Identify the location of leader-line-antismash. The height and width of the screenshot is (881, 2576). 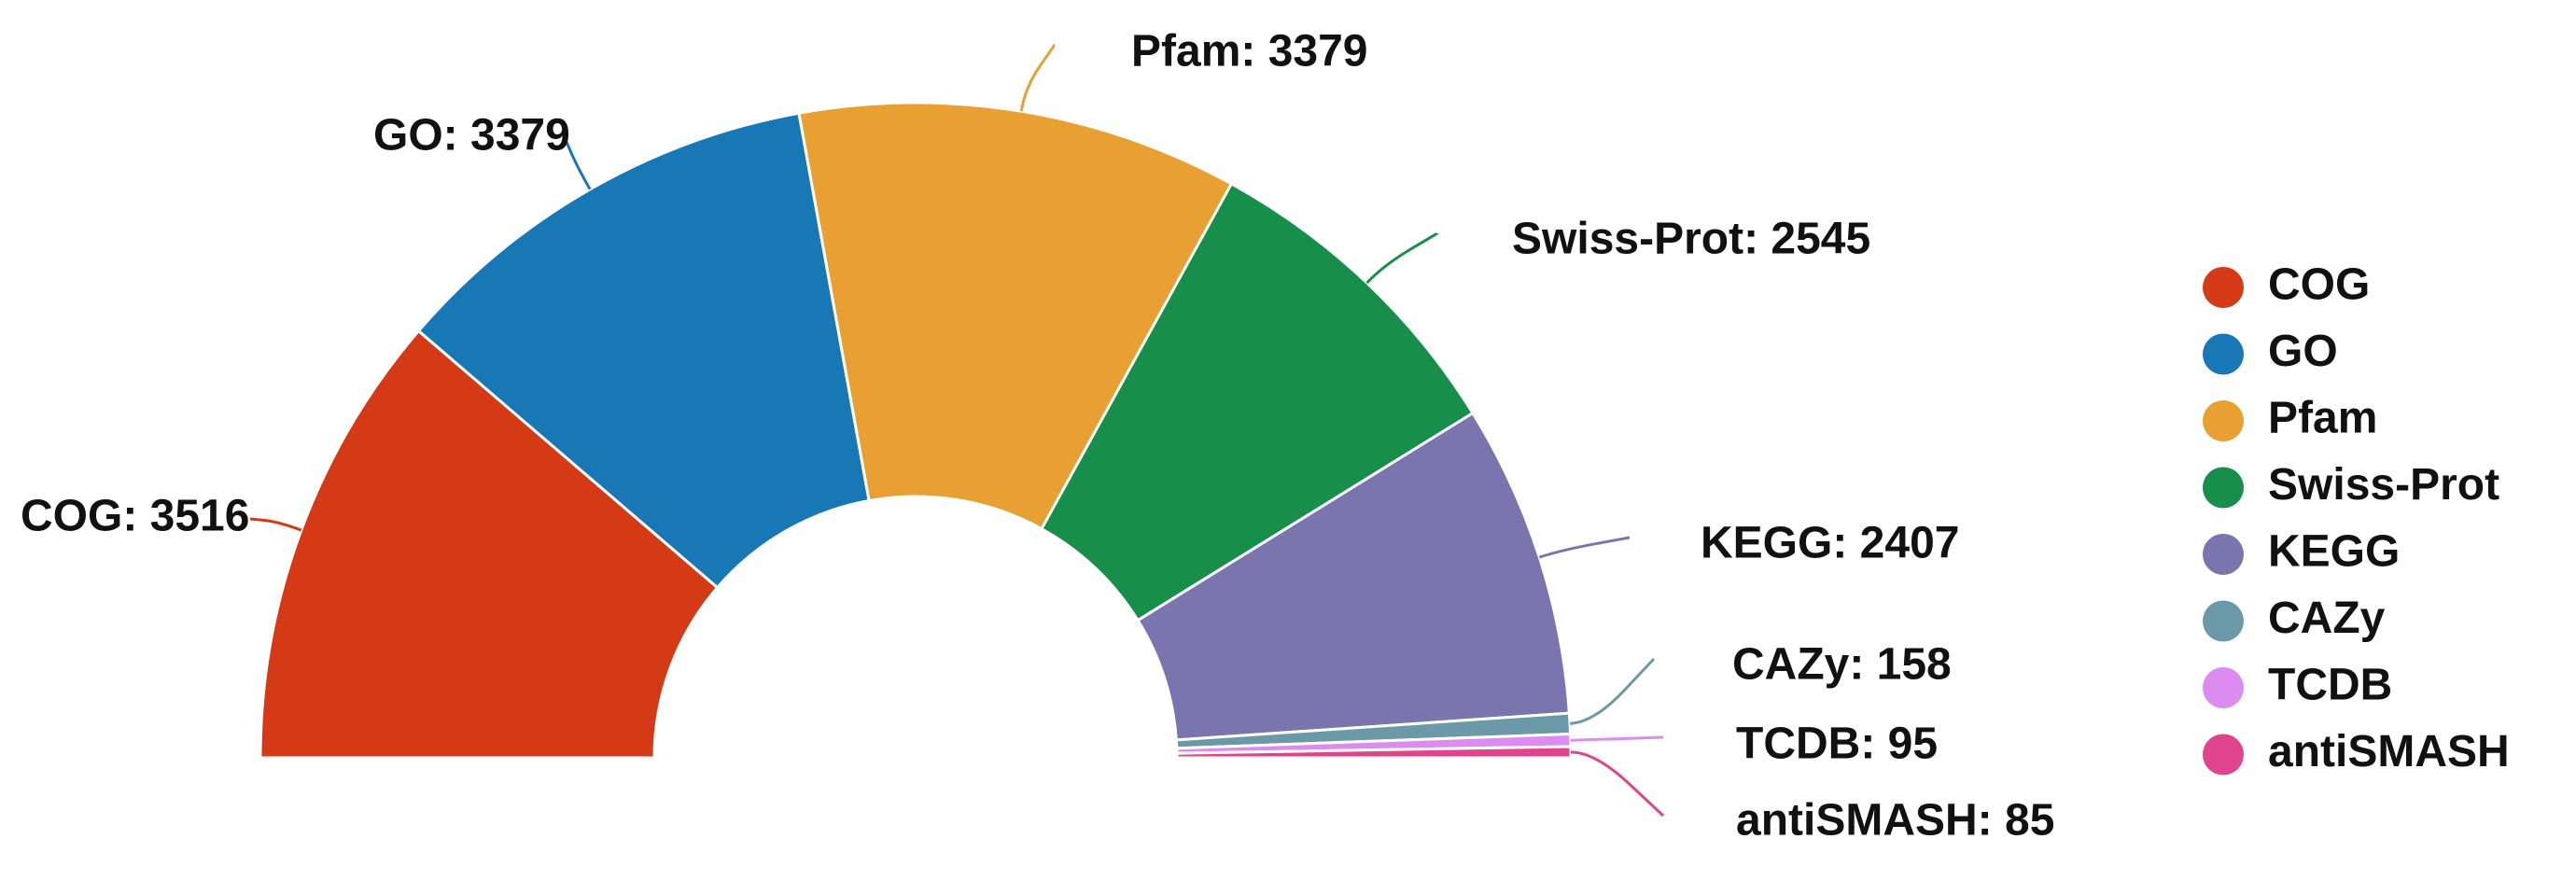
(1617, 784).